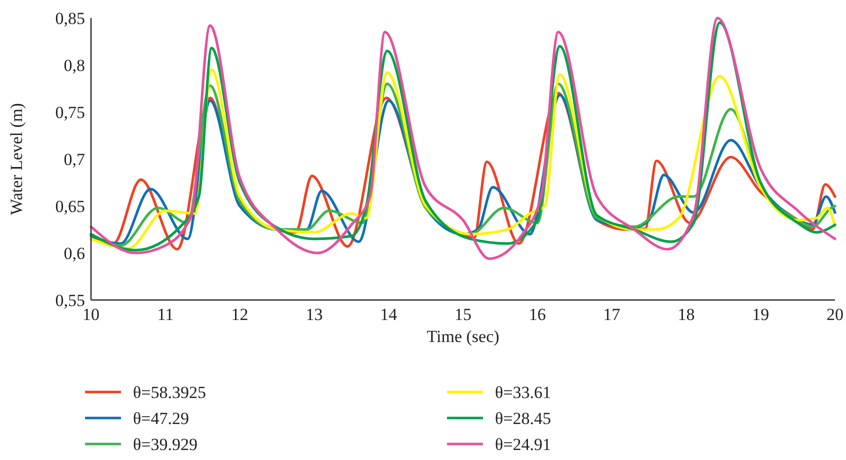 This screenshot has height=460, width=846. I want to click on x-tick-label: 10, so click(91, 314).